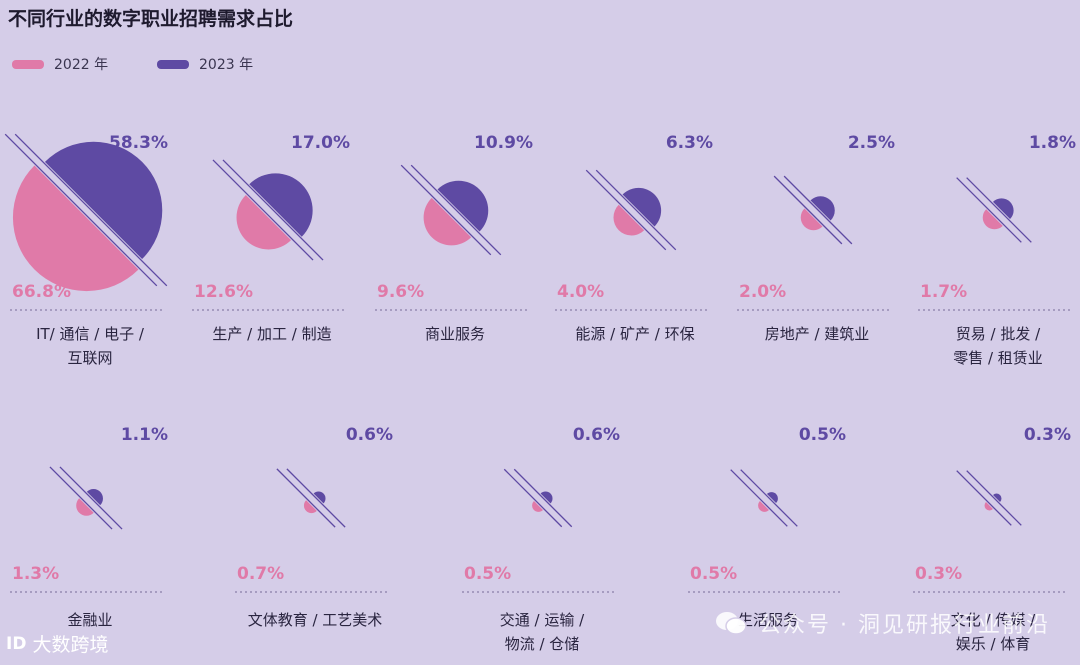 The width and height of the screenshot is (1080, 665). Describe the element at coordinates (315, 620) in the screenshot. I see `category-label: 文体教育 / 工艺美术` at that location.